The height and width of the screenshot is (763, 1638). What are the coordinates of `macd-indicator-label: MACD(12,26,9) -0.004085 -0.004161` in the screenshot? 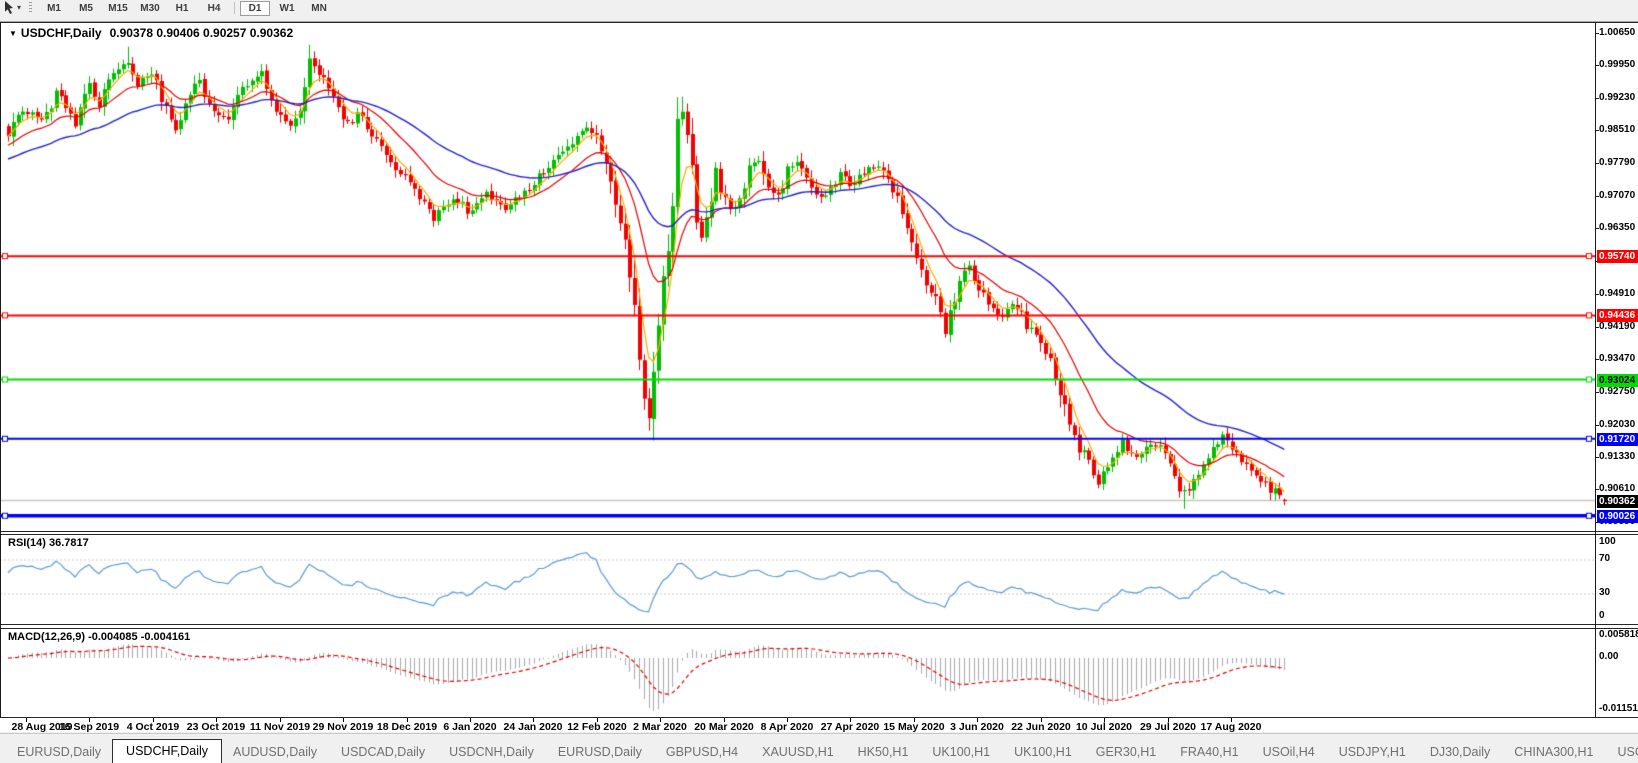 It's located at (99, 637).